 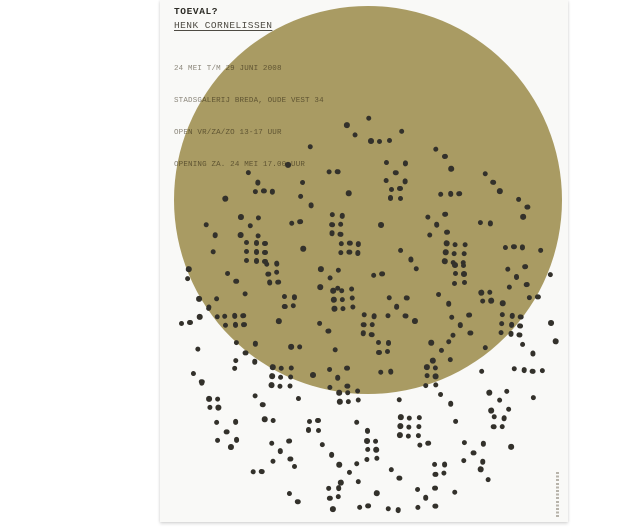 I want to click on poster-author: HENK CORNELISSEN, so click(x=223, y=25).